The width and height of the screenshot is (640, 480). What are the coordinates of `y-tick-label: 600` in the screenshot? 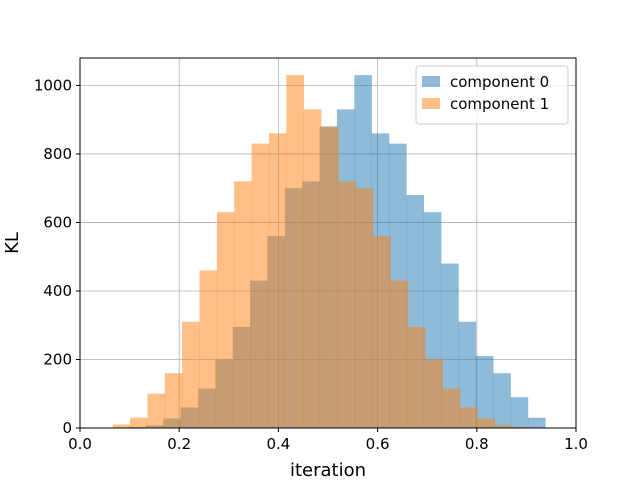 It's located at (57, 222).